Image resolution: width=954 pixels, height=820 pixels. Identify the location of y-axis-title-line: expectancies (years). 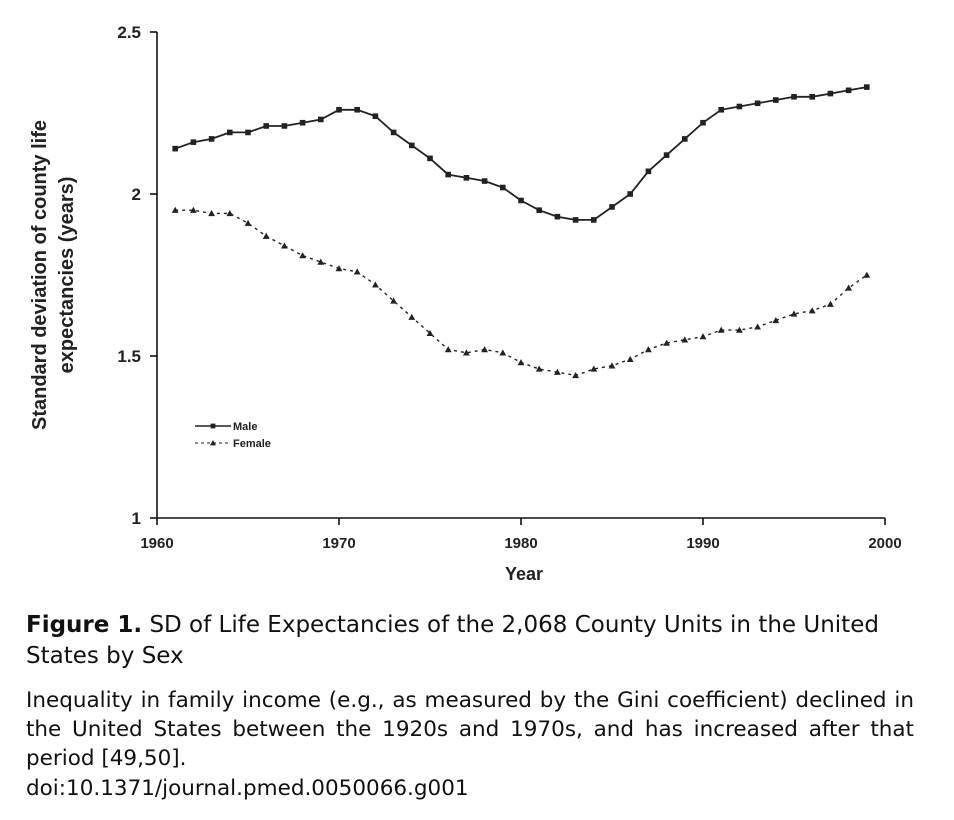
(67, 275).